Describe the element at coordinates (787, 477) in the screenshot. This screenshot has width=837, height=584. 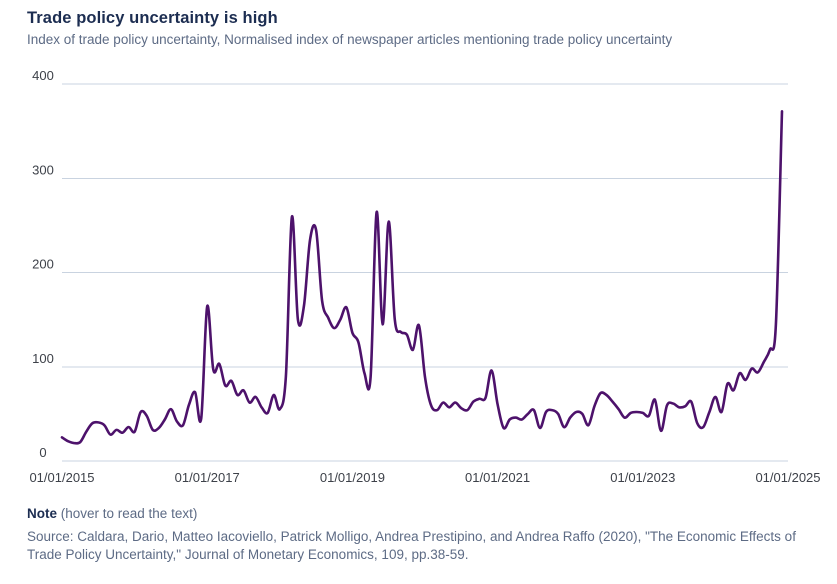
I see `x-tick-label: 01/01/2025` at that location.